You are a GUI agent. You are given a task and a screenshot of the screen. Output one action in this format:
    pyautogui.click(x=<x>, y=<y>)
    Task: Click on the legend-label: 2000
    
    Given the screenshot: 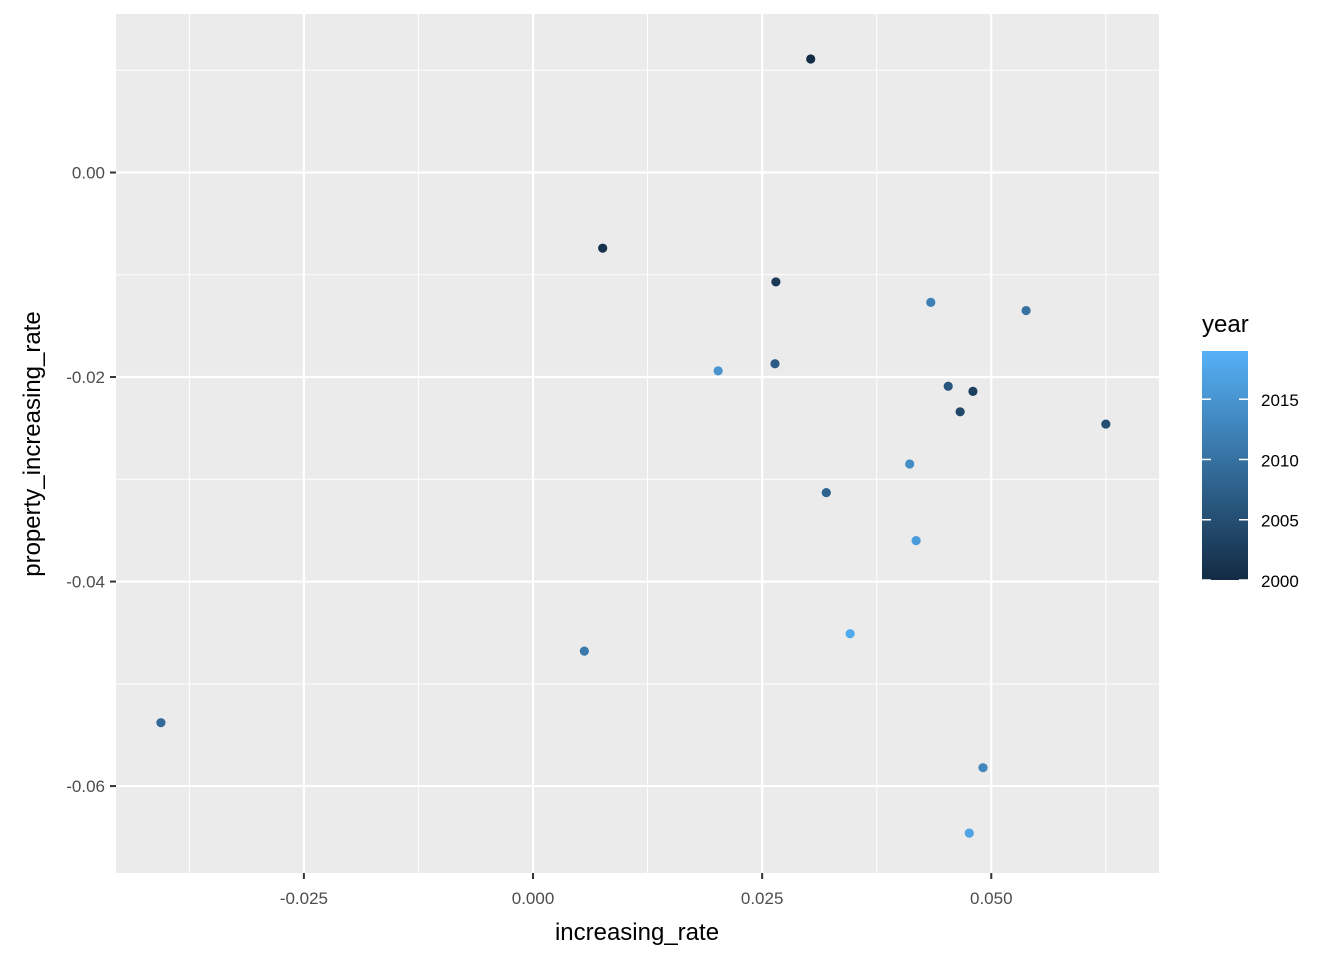 What is the action you would take?
    pyautogui.click(x=1280, y=581)
    